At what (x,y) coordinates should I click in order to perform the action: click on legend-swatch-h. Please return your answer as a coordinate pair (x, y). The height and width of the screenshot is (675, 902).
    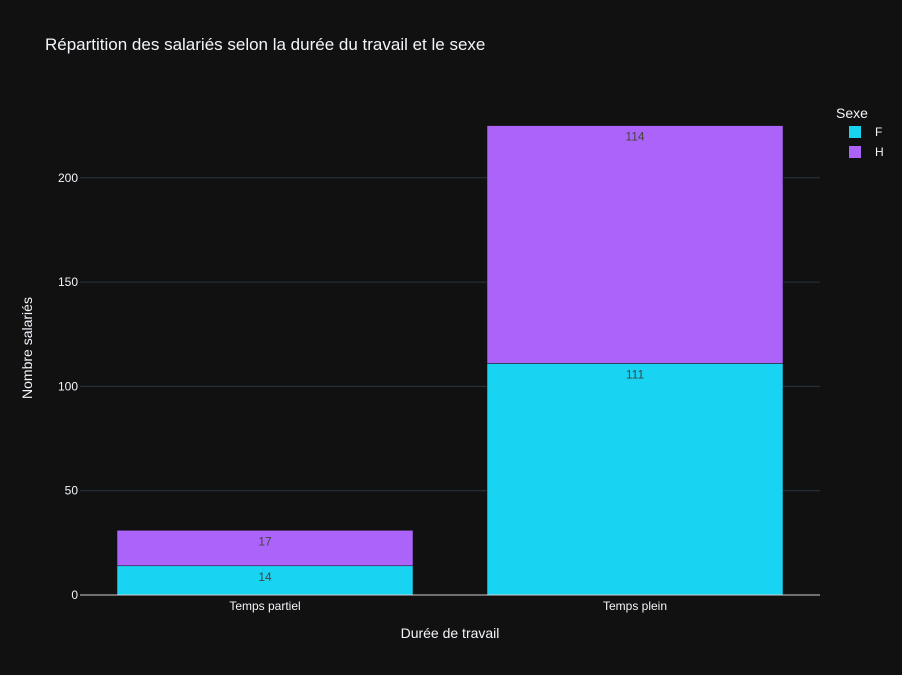
    Looking at the image, I should click on (855, 152).